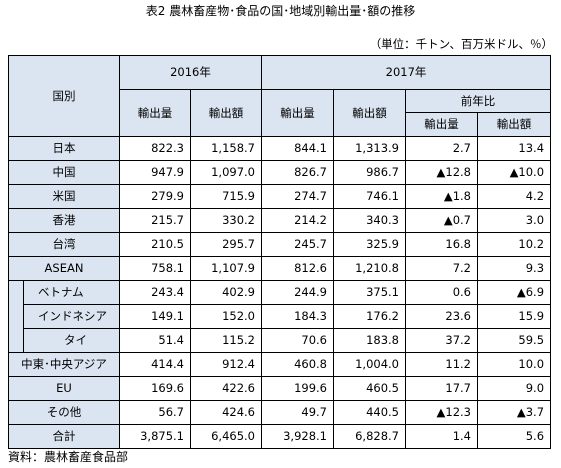  I want to click on cell-volume-2016: 56.7, so click(155, 412).